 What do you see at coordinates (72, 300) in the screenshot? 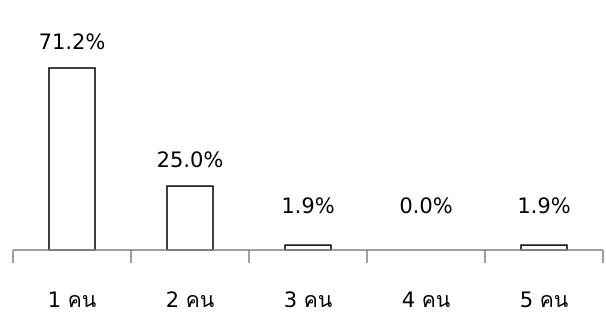
I see `x-tick-label-1: 1 คน` at bounding box center [72, 300].